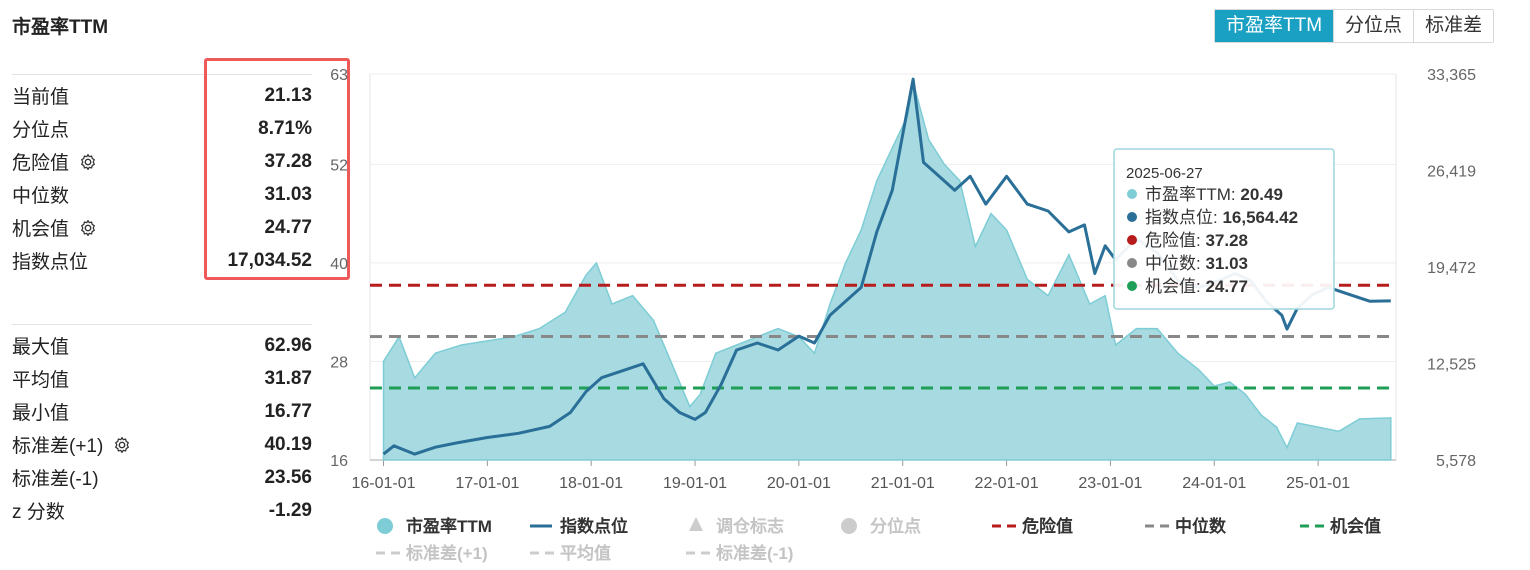  I want to click on tooltip-item-label: 危险值:, so click(1175, 240).